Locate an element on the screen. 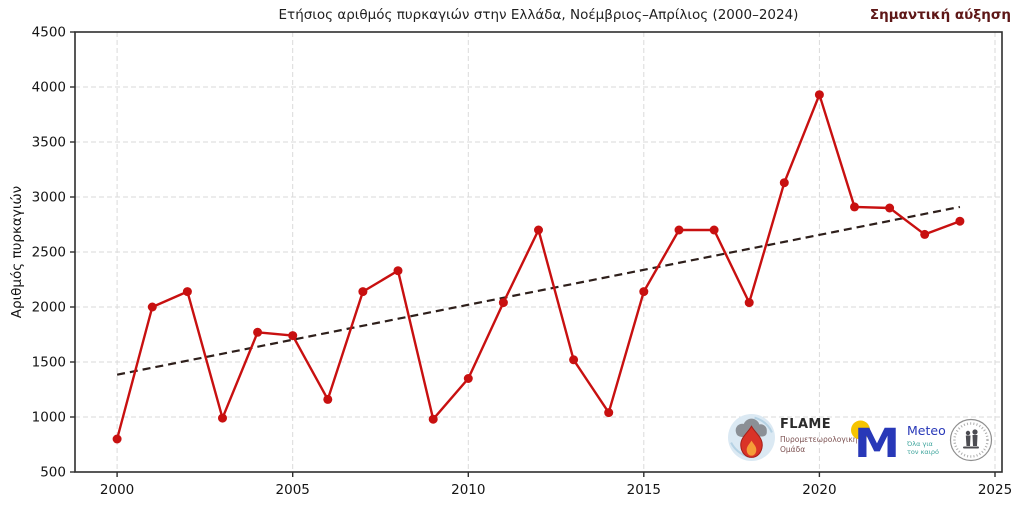 Image resolution: width=1024 pixels, height=508 pixels. data-point-2018 is located at coordinates (749, 303).